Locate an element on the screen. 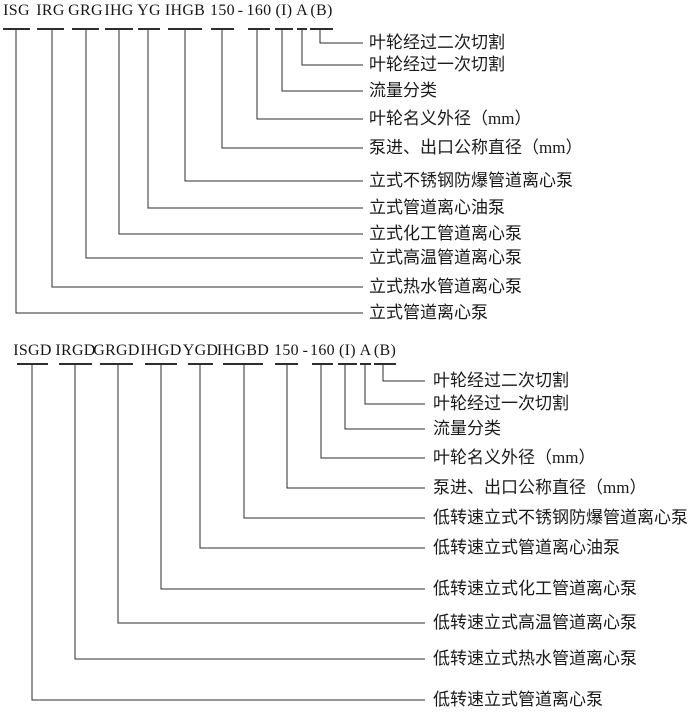 Image resolution: width=700 pixels, height=721 pixels. model-code-segment: IHGB is located at coordinates (185, 10).